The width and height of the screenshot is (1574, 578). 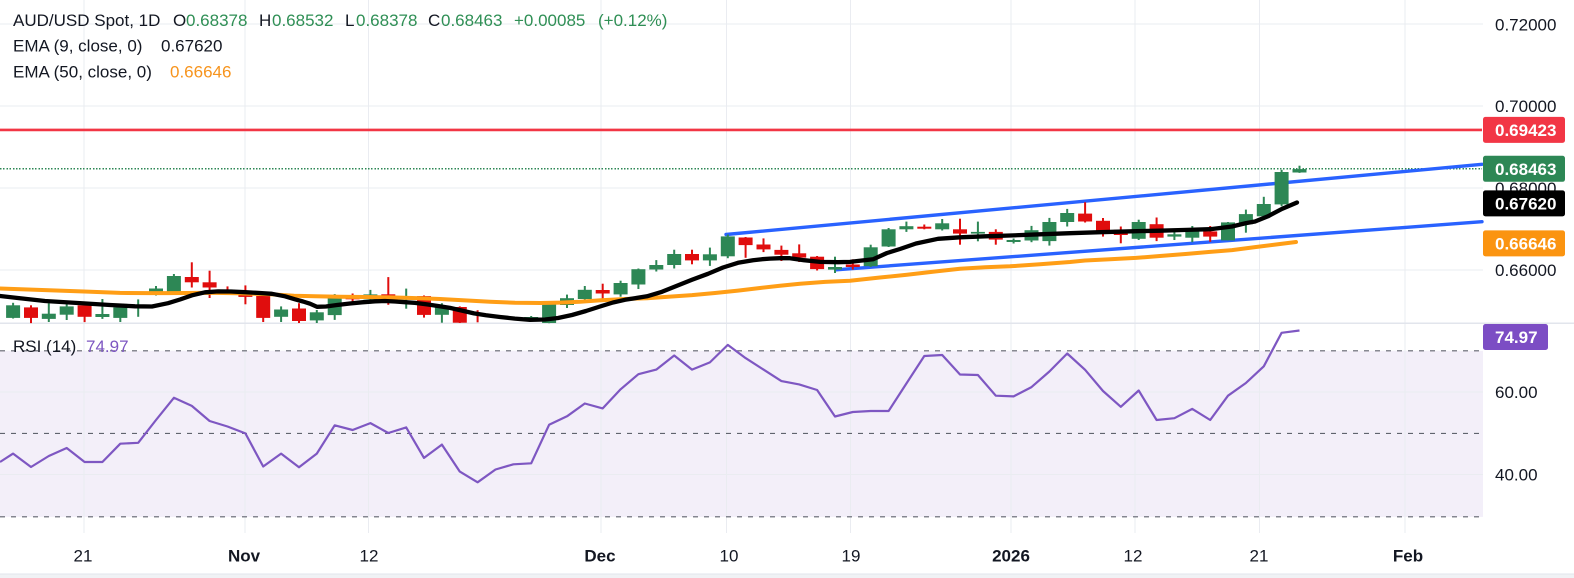 What do you see at coordinates (1525, 270) in the screenshot?
I see `svg-text: 0.66000` at bounding box center [1525, 270].